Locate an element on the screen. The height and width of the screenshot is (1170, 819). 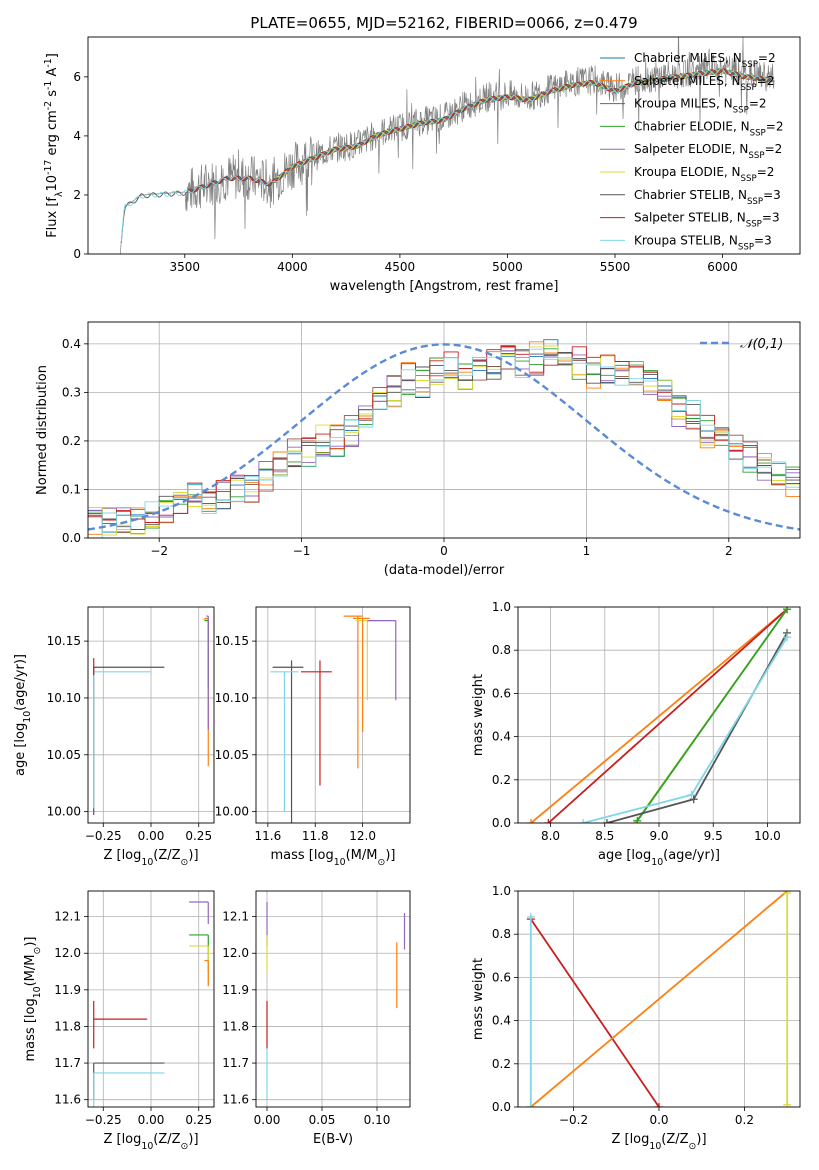
y-axis-label: mass [log10(M/M⊙)] is located at coordinates (33, 999).